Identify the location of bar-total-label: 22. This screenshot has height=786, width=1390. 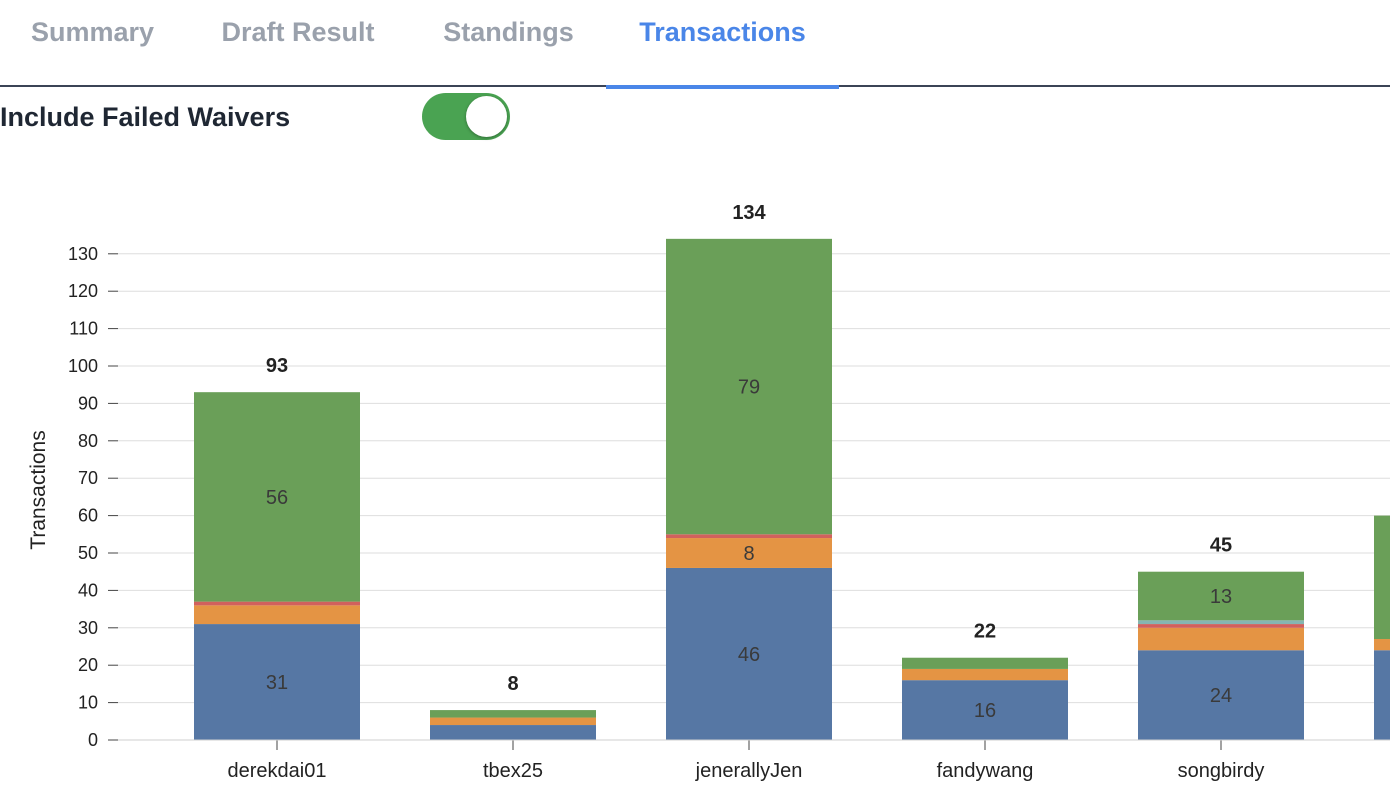
(985, 632).